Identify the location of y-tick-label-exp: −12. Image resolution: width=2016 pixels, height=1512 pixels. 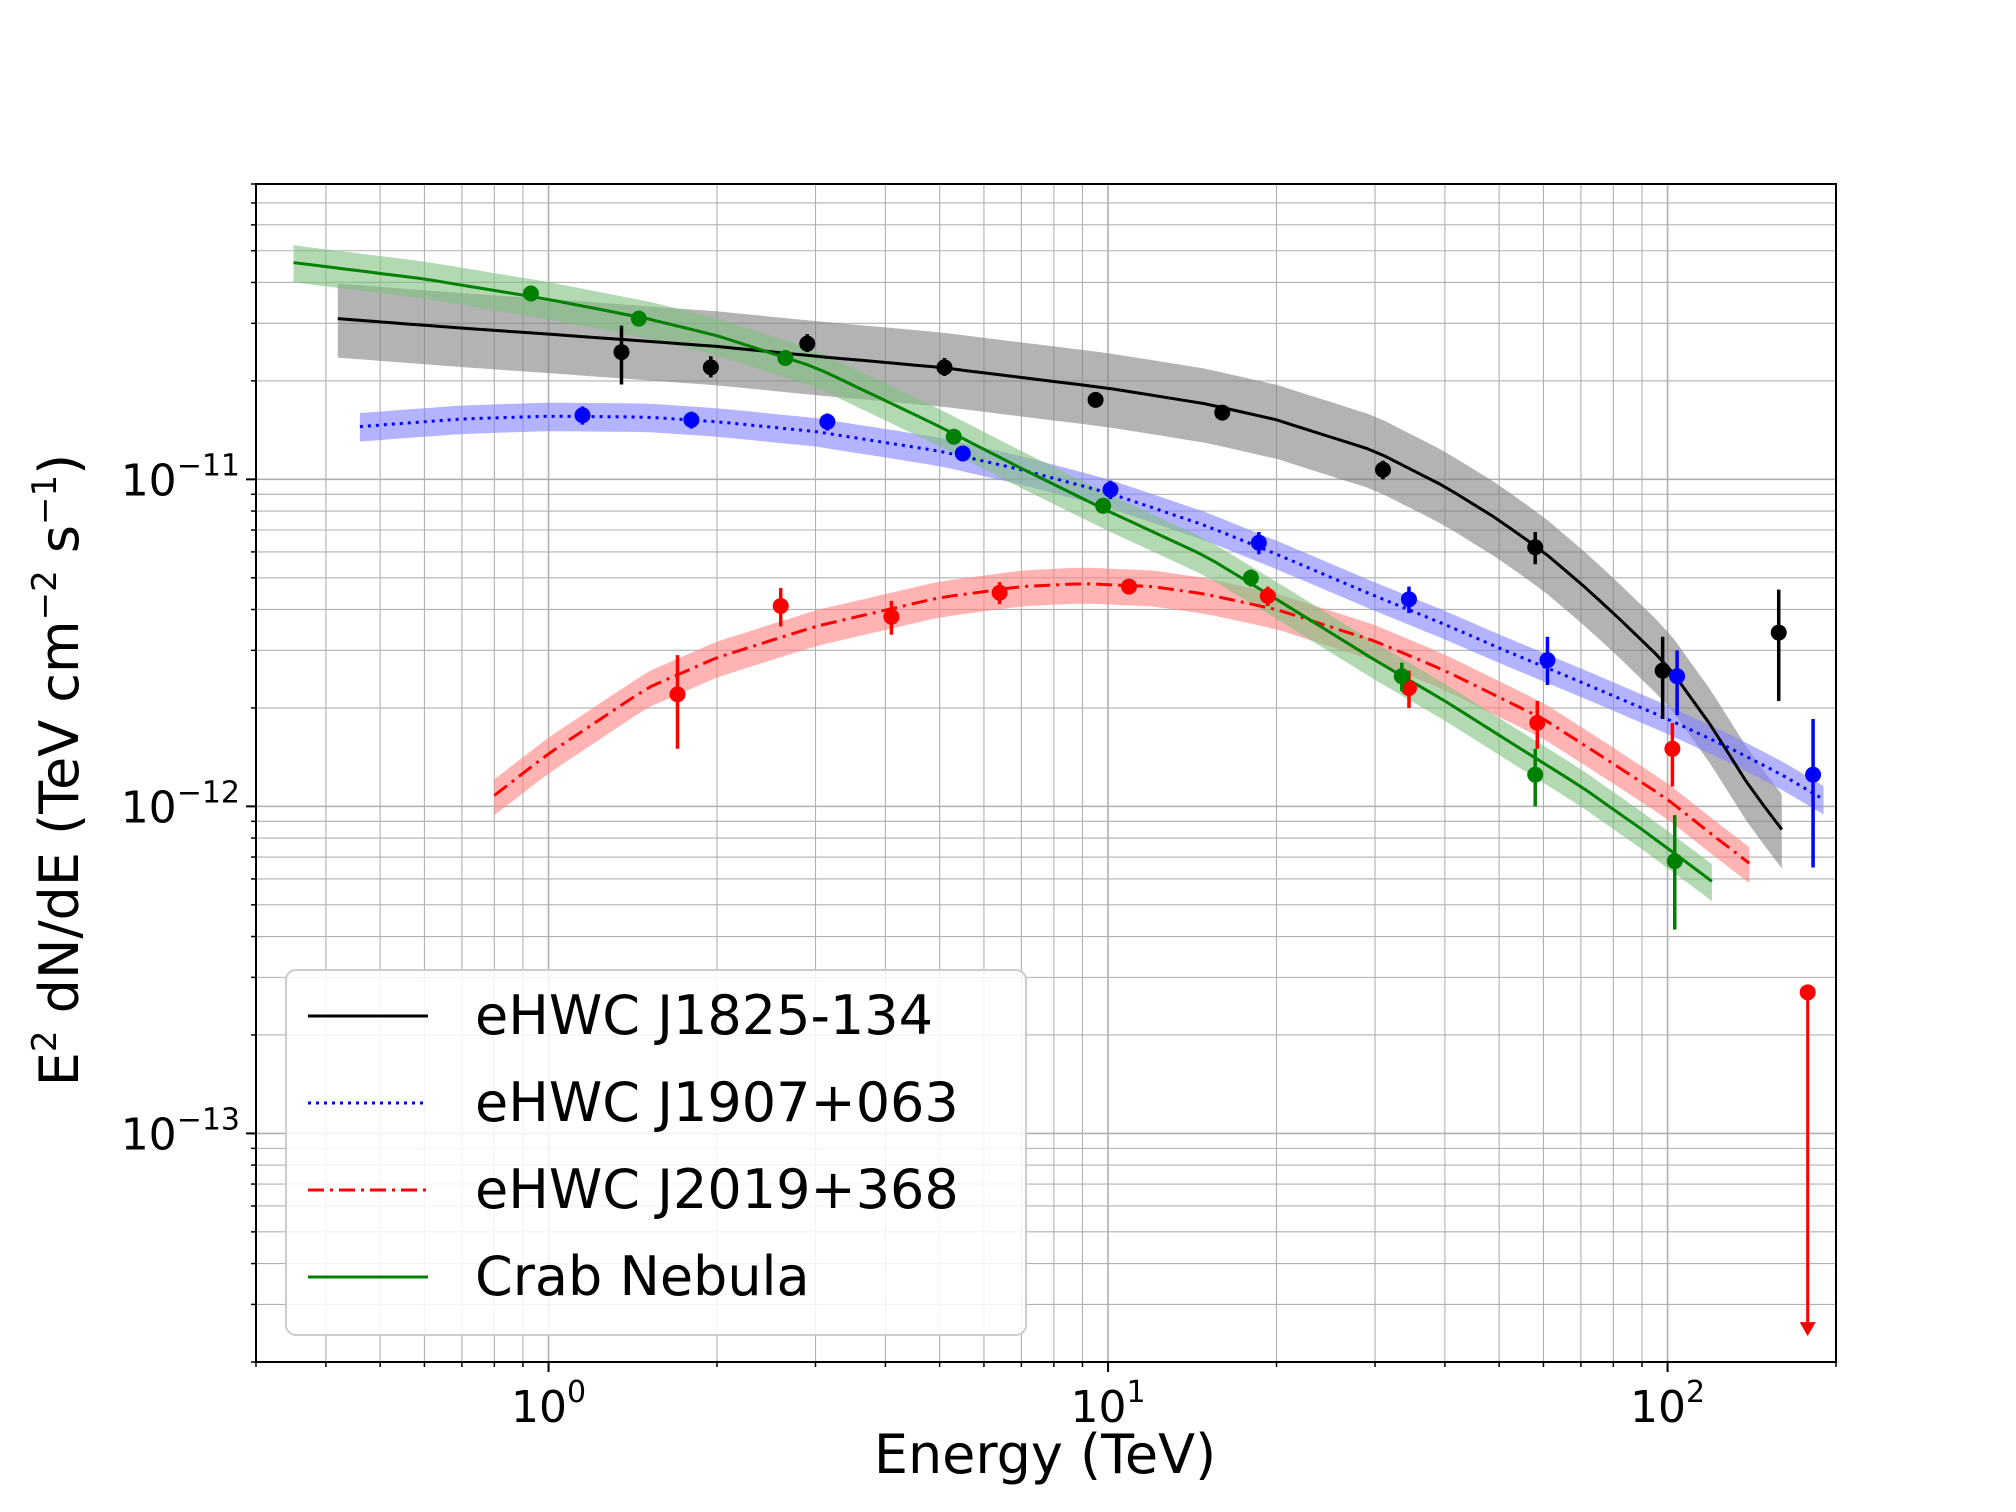
(208, 792).